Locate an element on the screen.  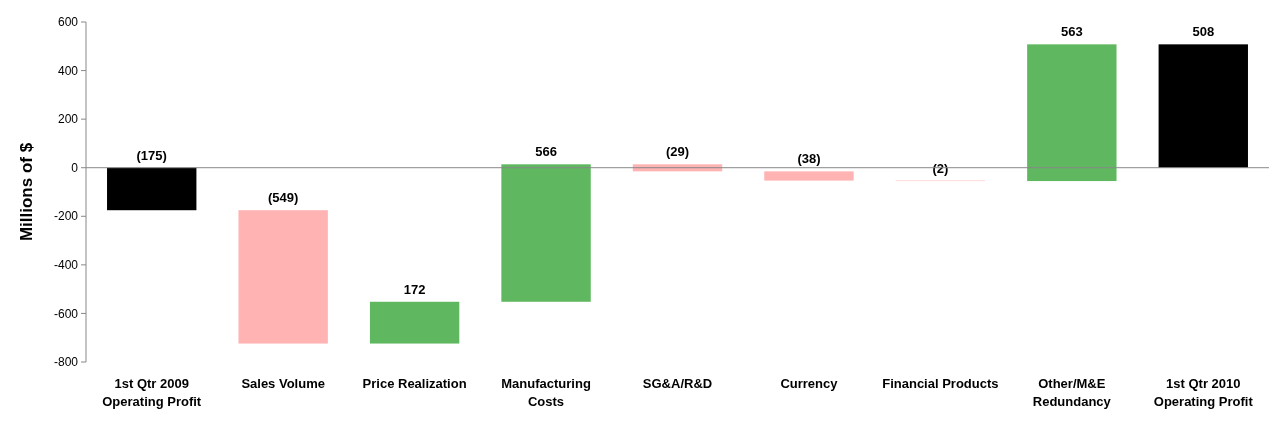
y-tick-label: -400 is located at coordinates (66, 265).